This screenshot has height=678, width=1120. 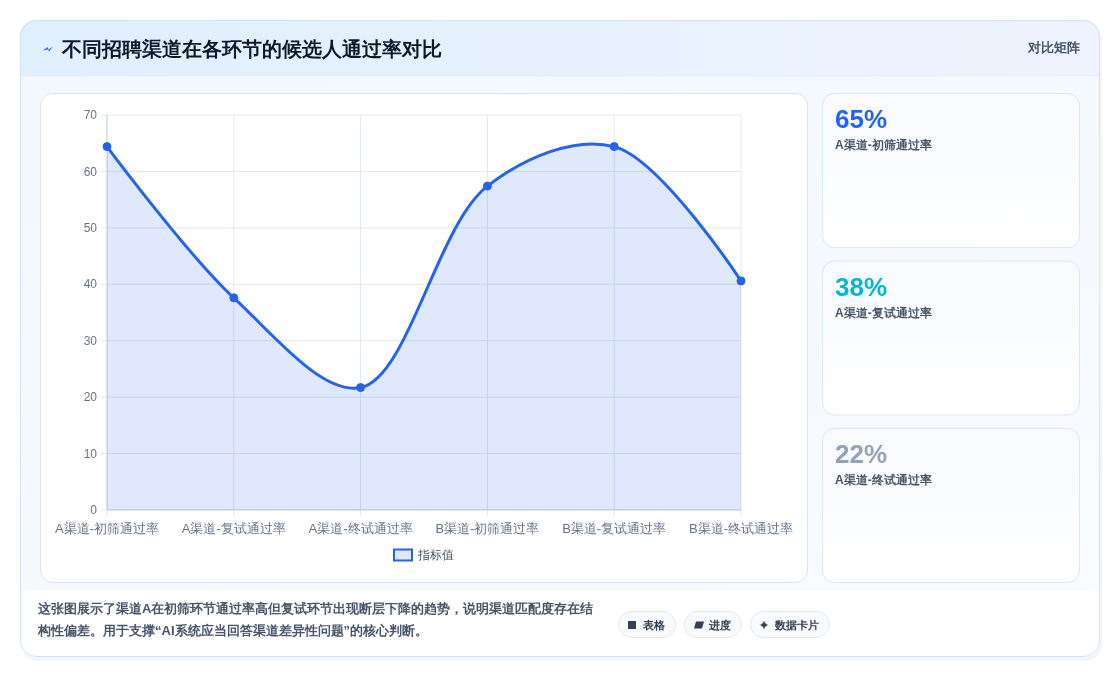 What do you see at coordinates (861, 454) in the screenshot?
I see `text: 22%` at bounding box center [861, 454].